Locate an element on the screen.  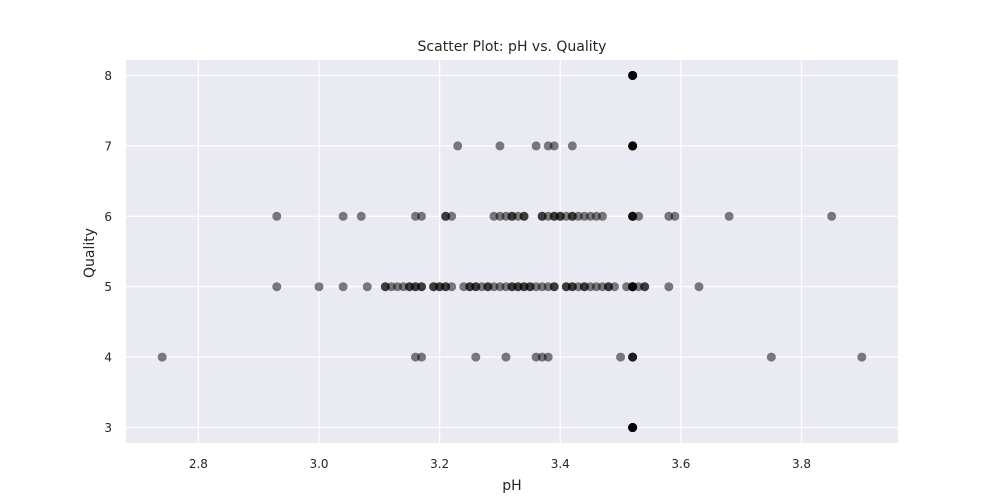
y-tick-label: 8 is located at coordinates (108, 76).